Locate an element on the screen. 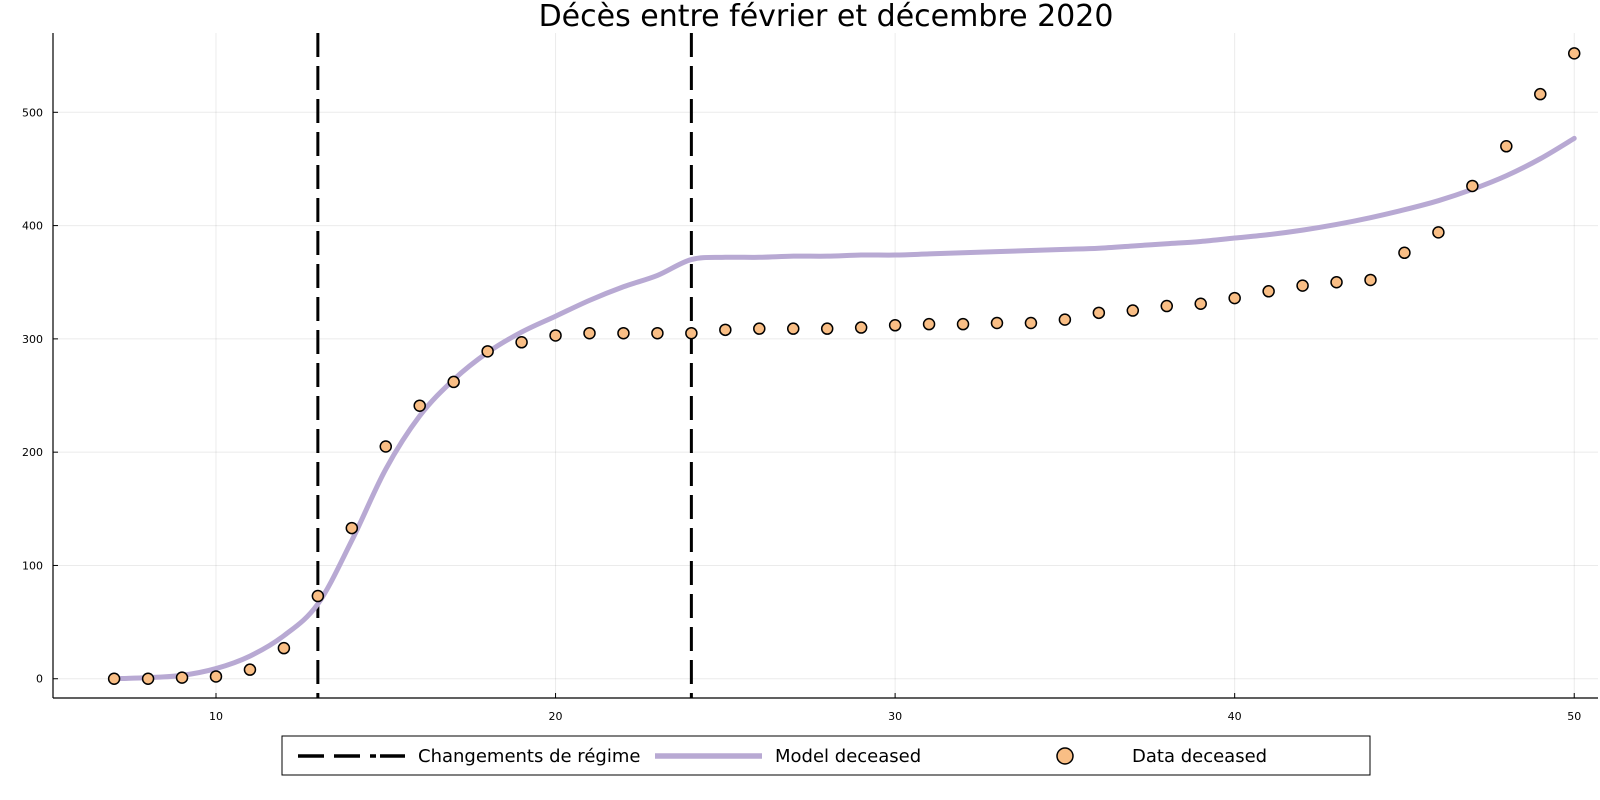 The width and height of the screenshot is (1600, 800). y-tick-label: 200 is located at coordinates (32, 452).